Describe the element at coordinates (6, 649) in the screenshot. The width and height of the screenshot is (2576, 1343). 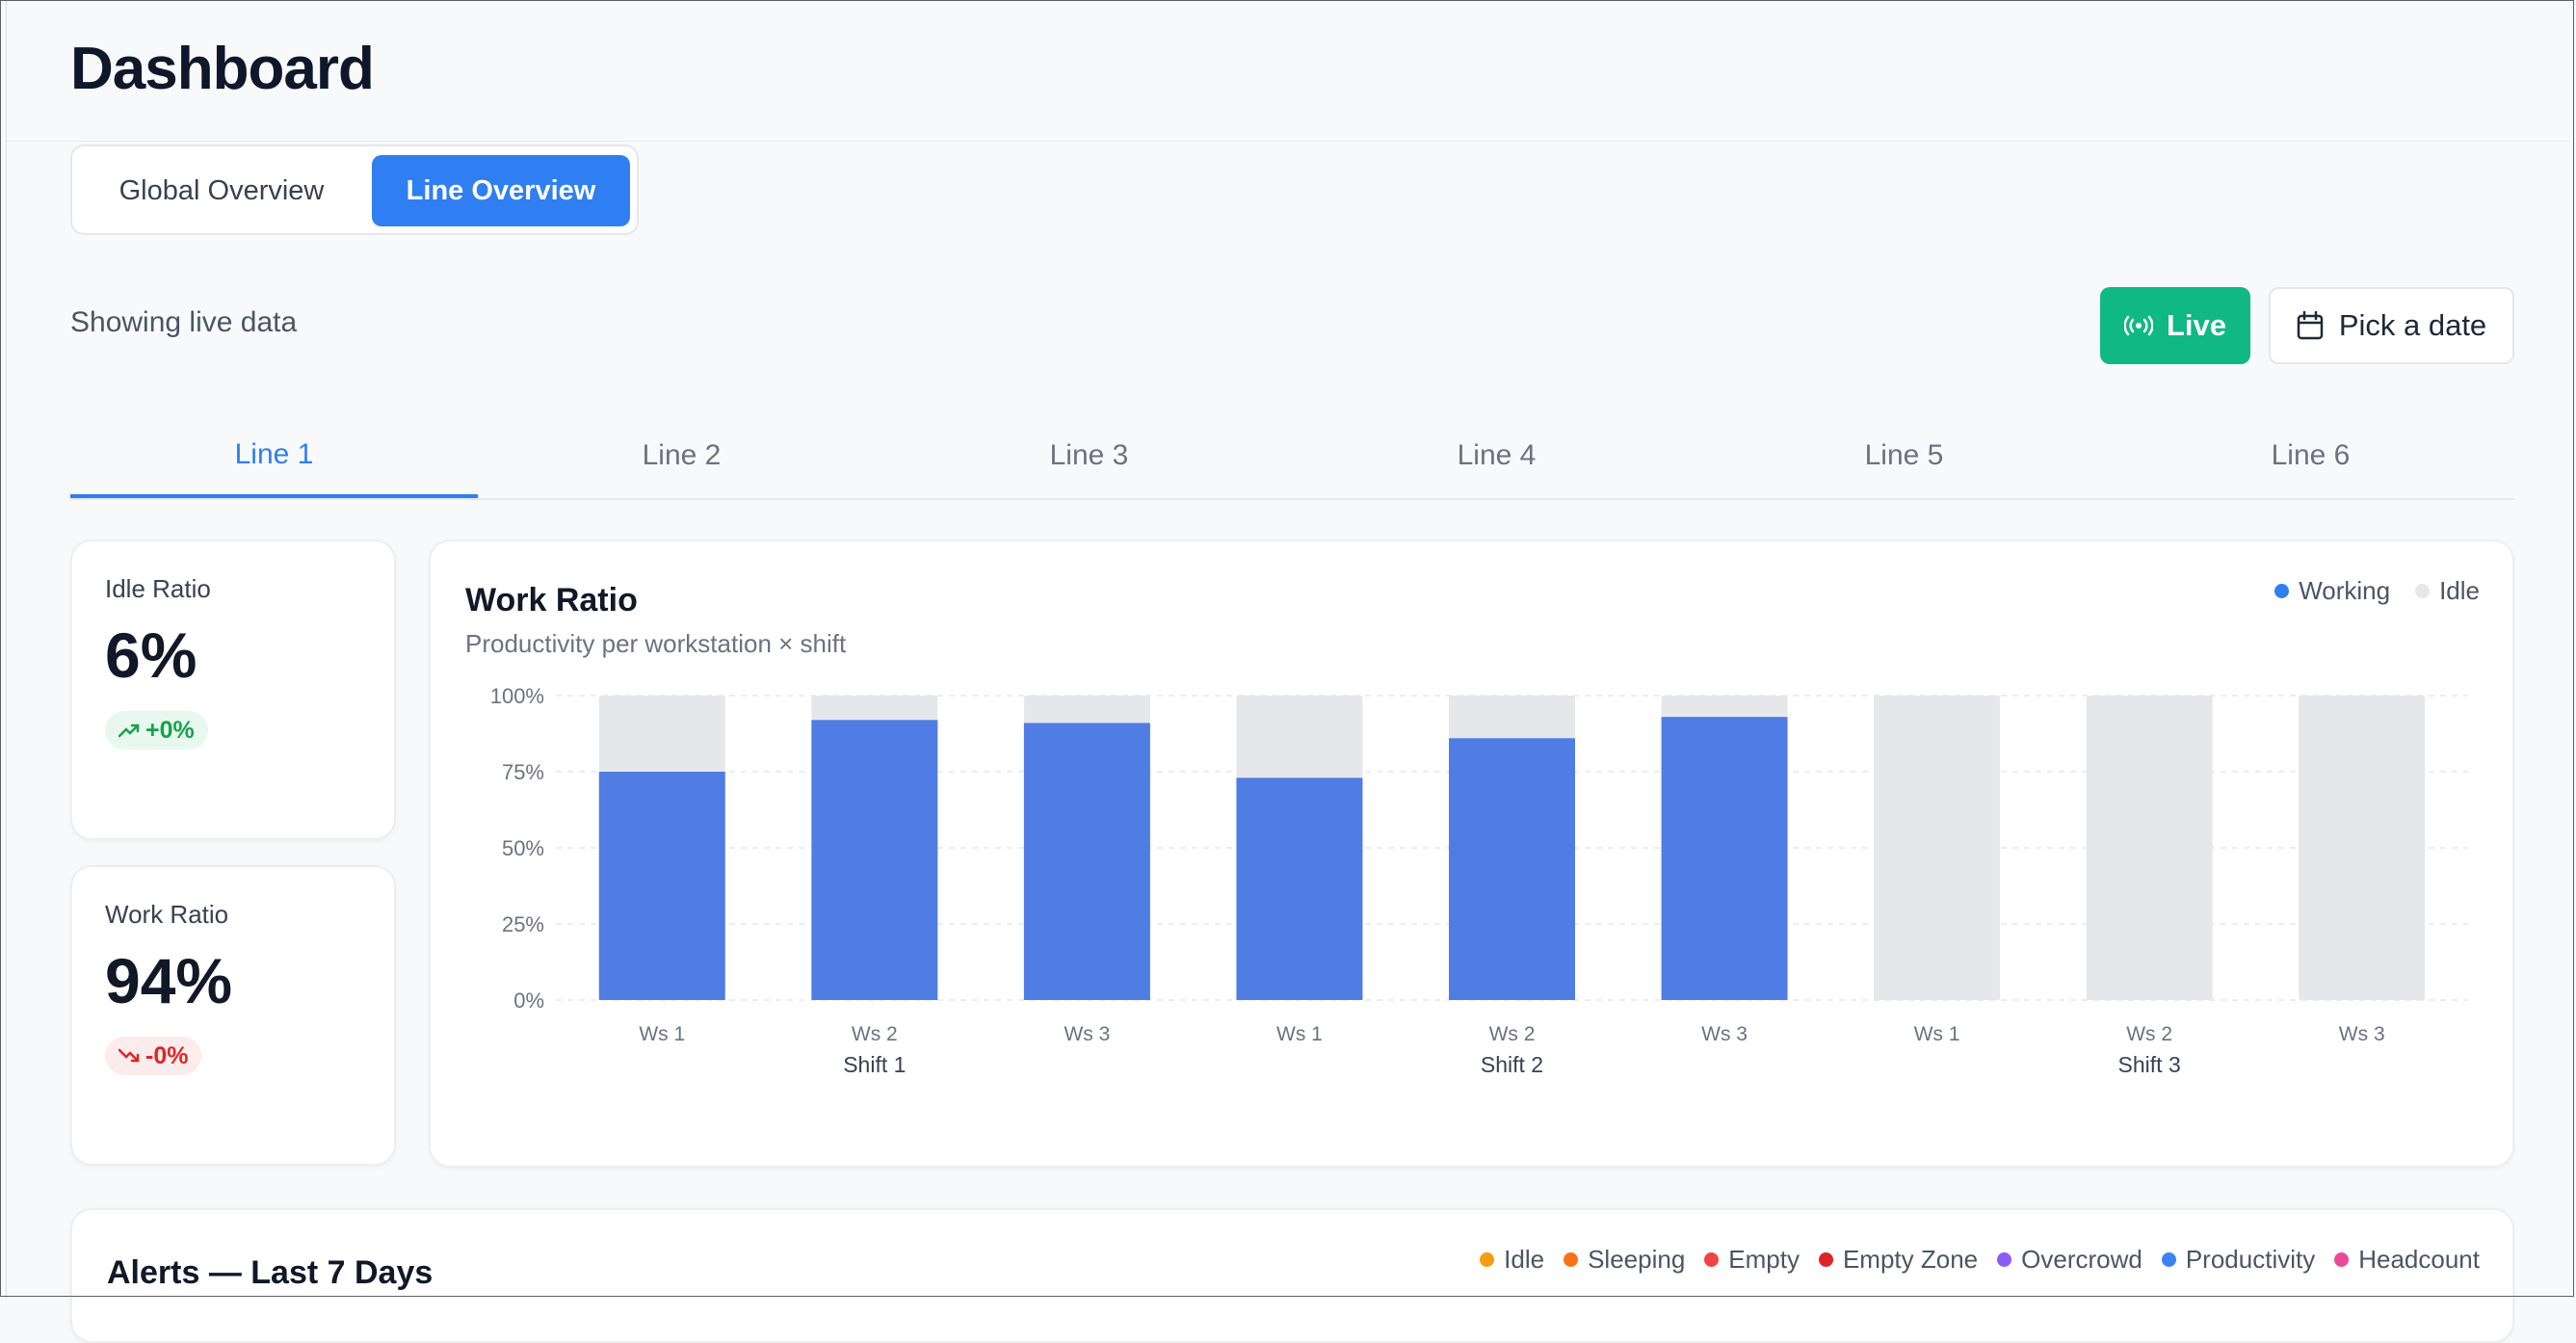
I see `left-border` at that location.